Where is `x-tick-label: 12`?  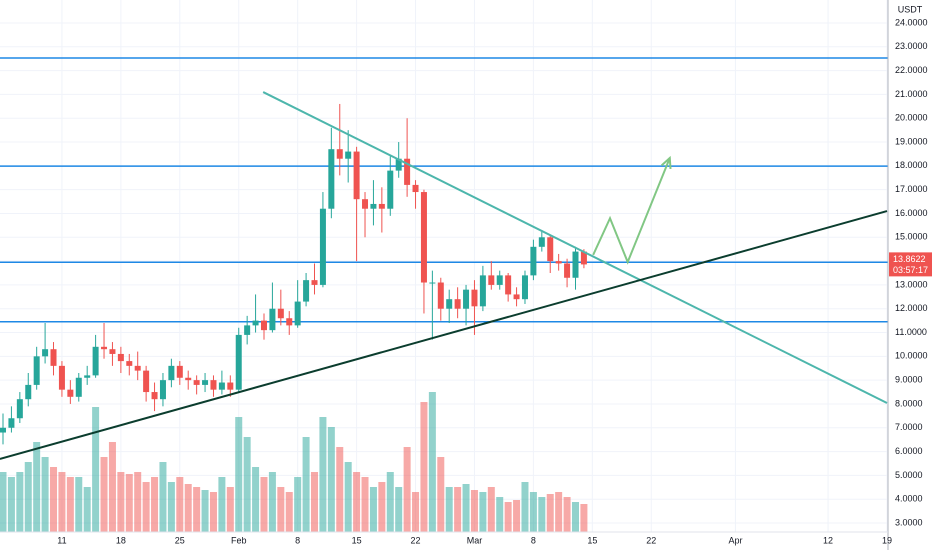
x-tick-label: 12 is located at coordinates (828, 540).